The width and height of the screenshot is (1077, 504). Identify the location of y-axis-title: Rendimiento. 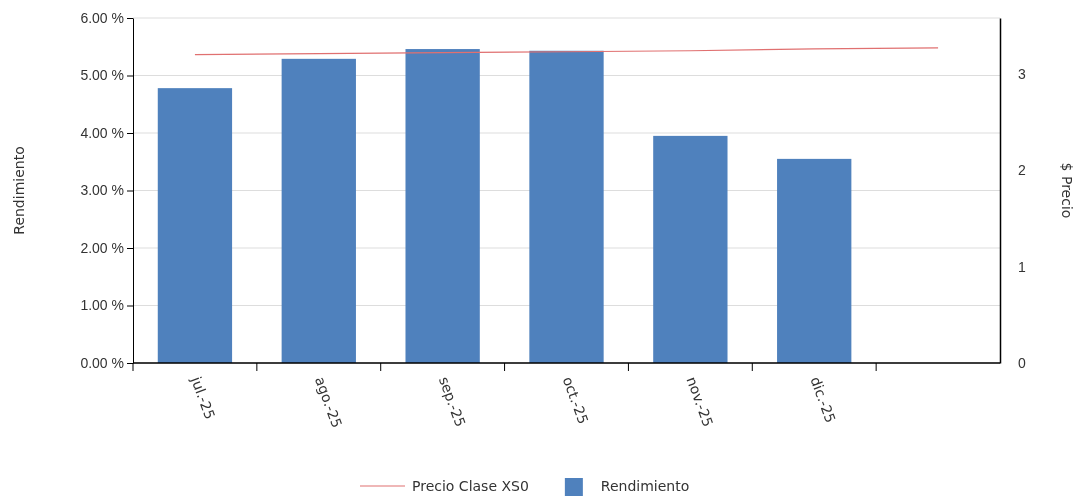
(19, 190).